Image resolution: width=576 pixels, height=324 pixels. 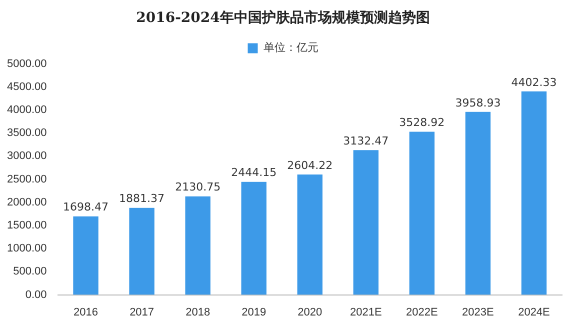 What do you see at coordinates (30, 272) in the screenshot?
I see `y-tick-label: 500.00` at bounding box center [30, 272].